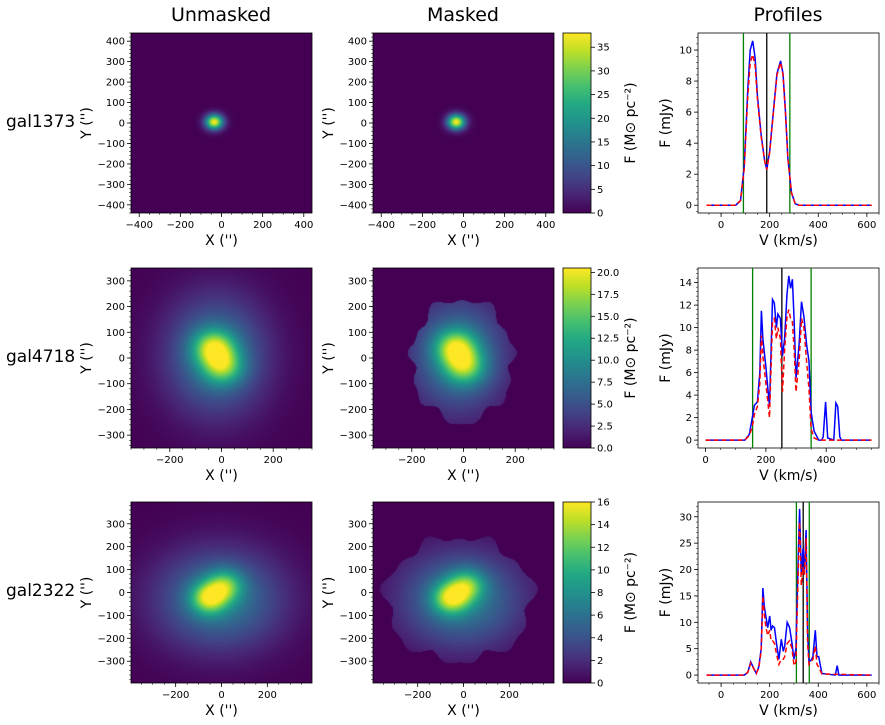  I want to click on unmasked-map-gal1373, so click(221, 123).